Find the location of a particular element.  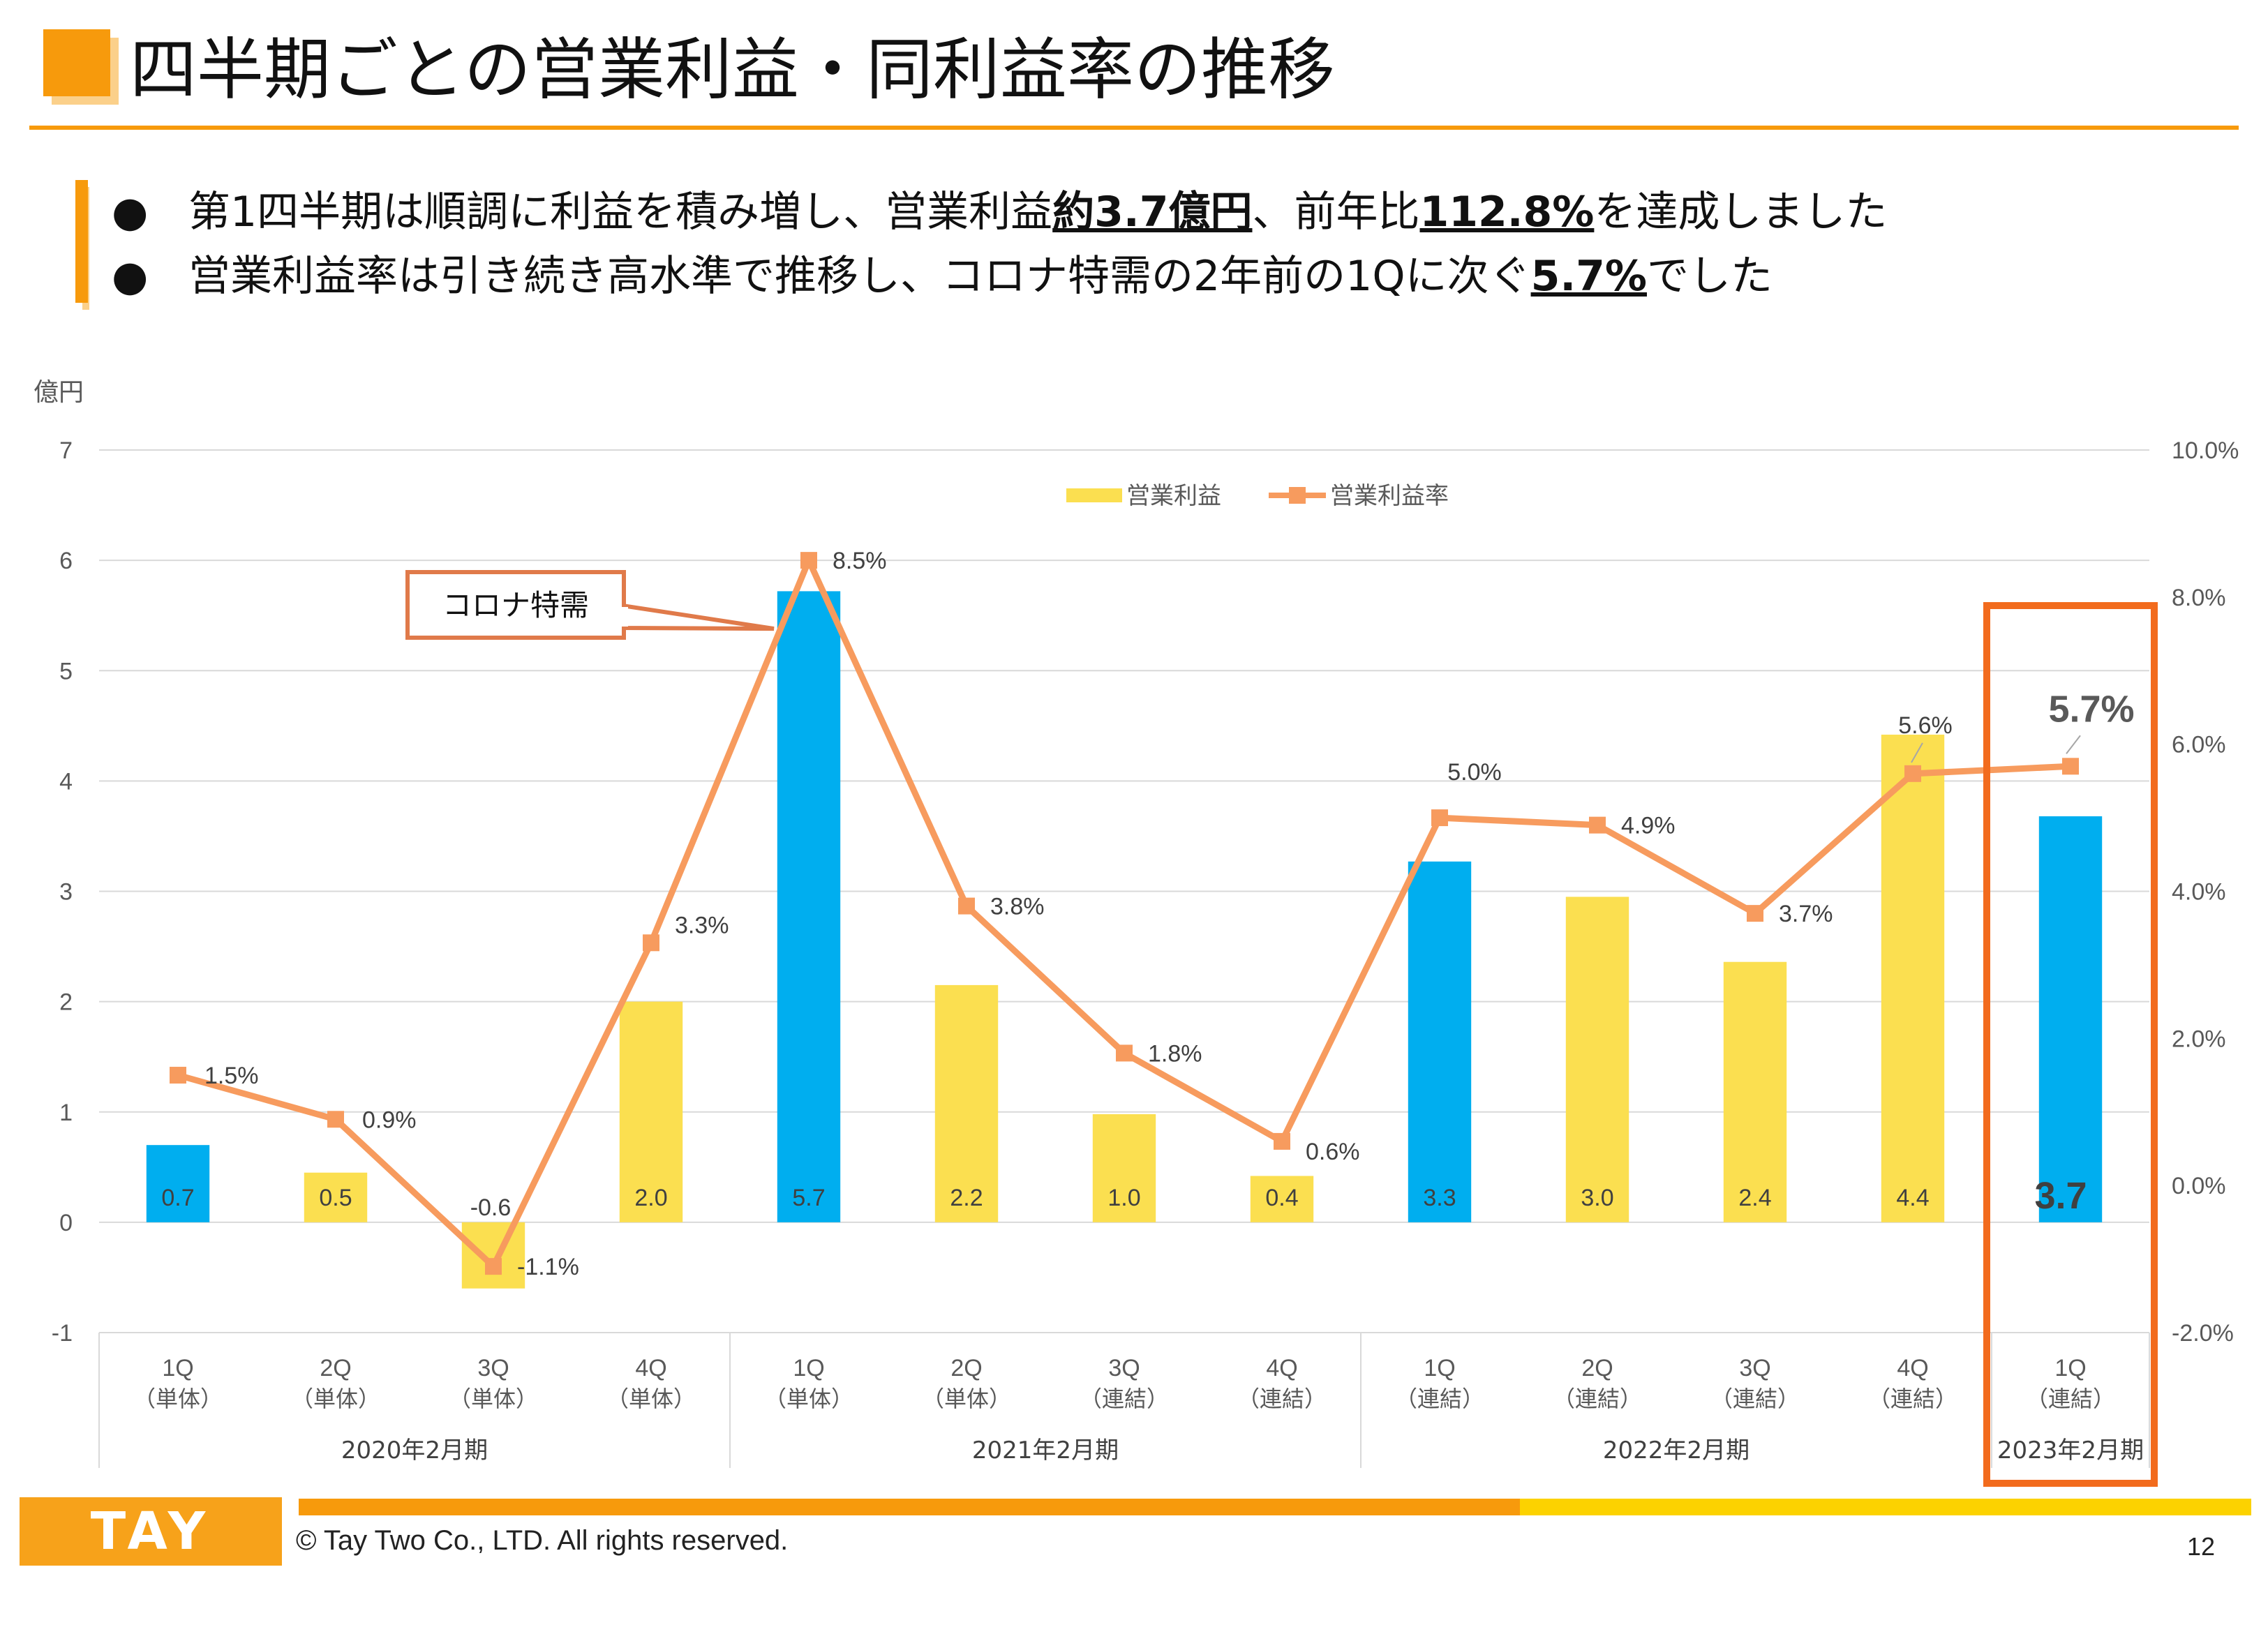

y2-tick-label: 10.0% is located at coordinates (2205, 450).